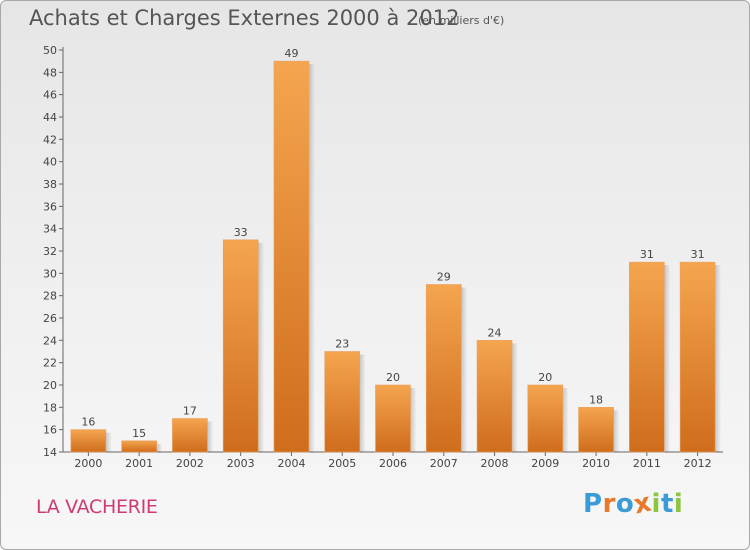 The width and height of the screenshot is (750, 550). I want to click on x-tick-label-2004: 2004, so click(291, 463).